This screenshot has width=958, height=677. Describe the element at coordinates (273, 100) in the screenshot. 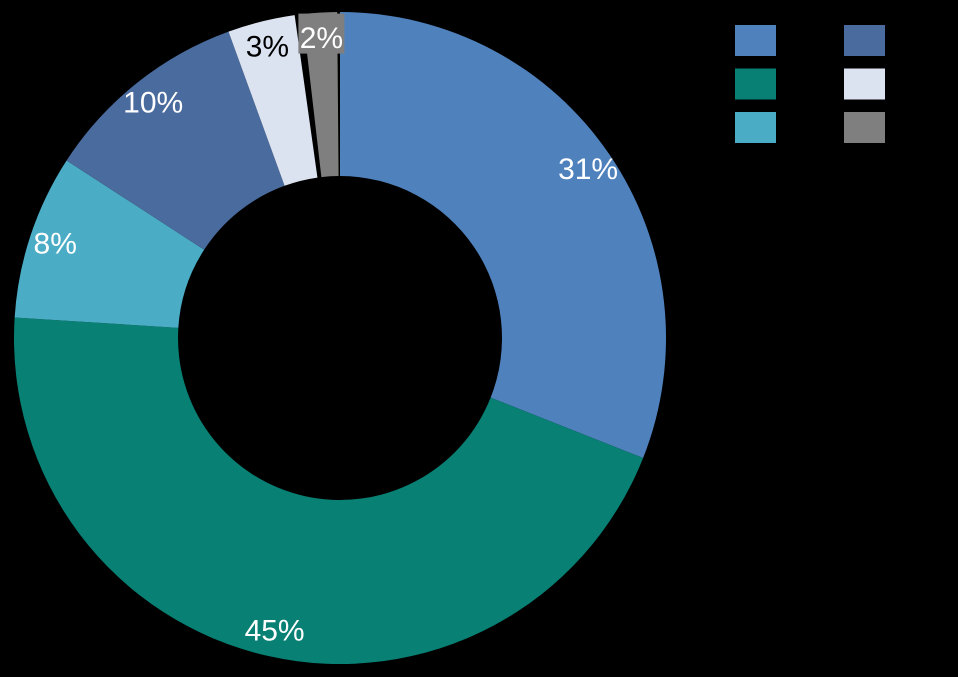

I see `slice-3-percent` at that location.